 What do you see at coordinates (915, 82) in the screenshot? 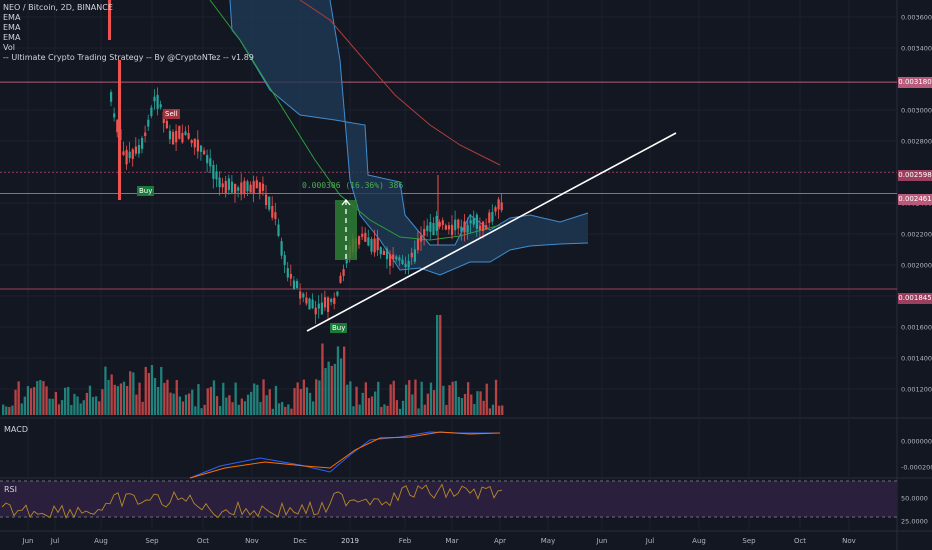
I see `level-tag-1: 0.003180` at bounding box center [915, 82].